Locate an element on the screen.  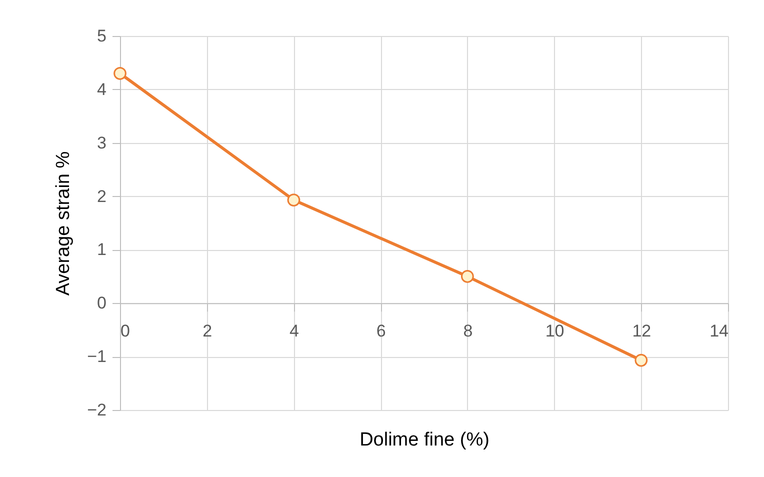
x-tick-label: 4 is located at coordinates (294, 331).